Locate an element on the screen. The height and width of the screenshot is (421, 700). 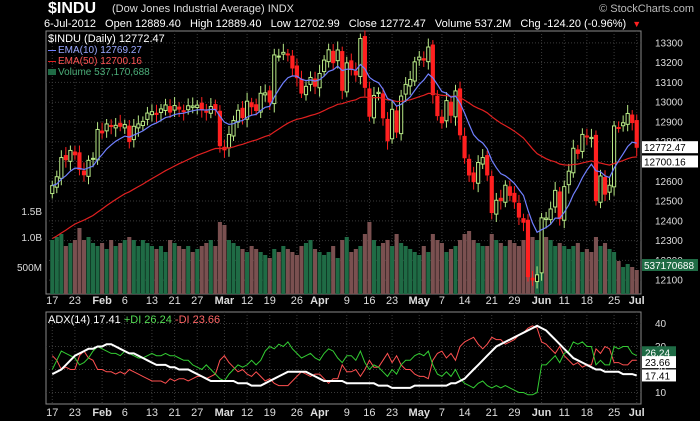
time-tick-label: 11 is located at coordinates (564, 301).